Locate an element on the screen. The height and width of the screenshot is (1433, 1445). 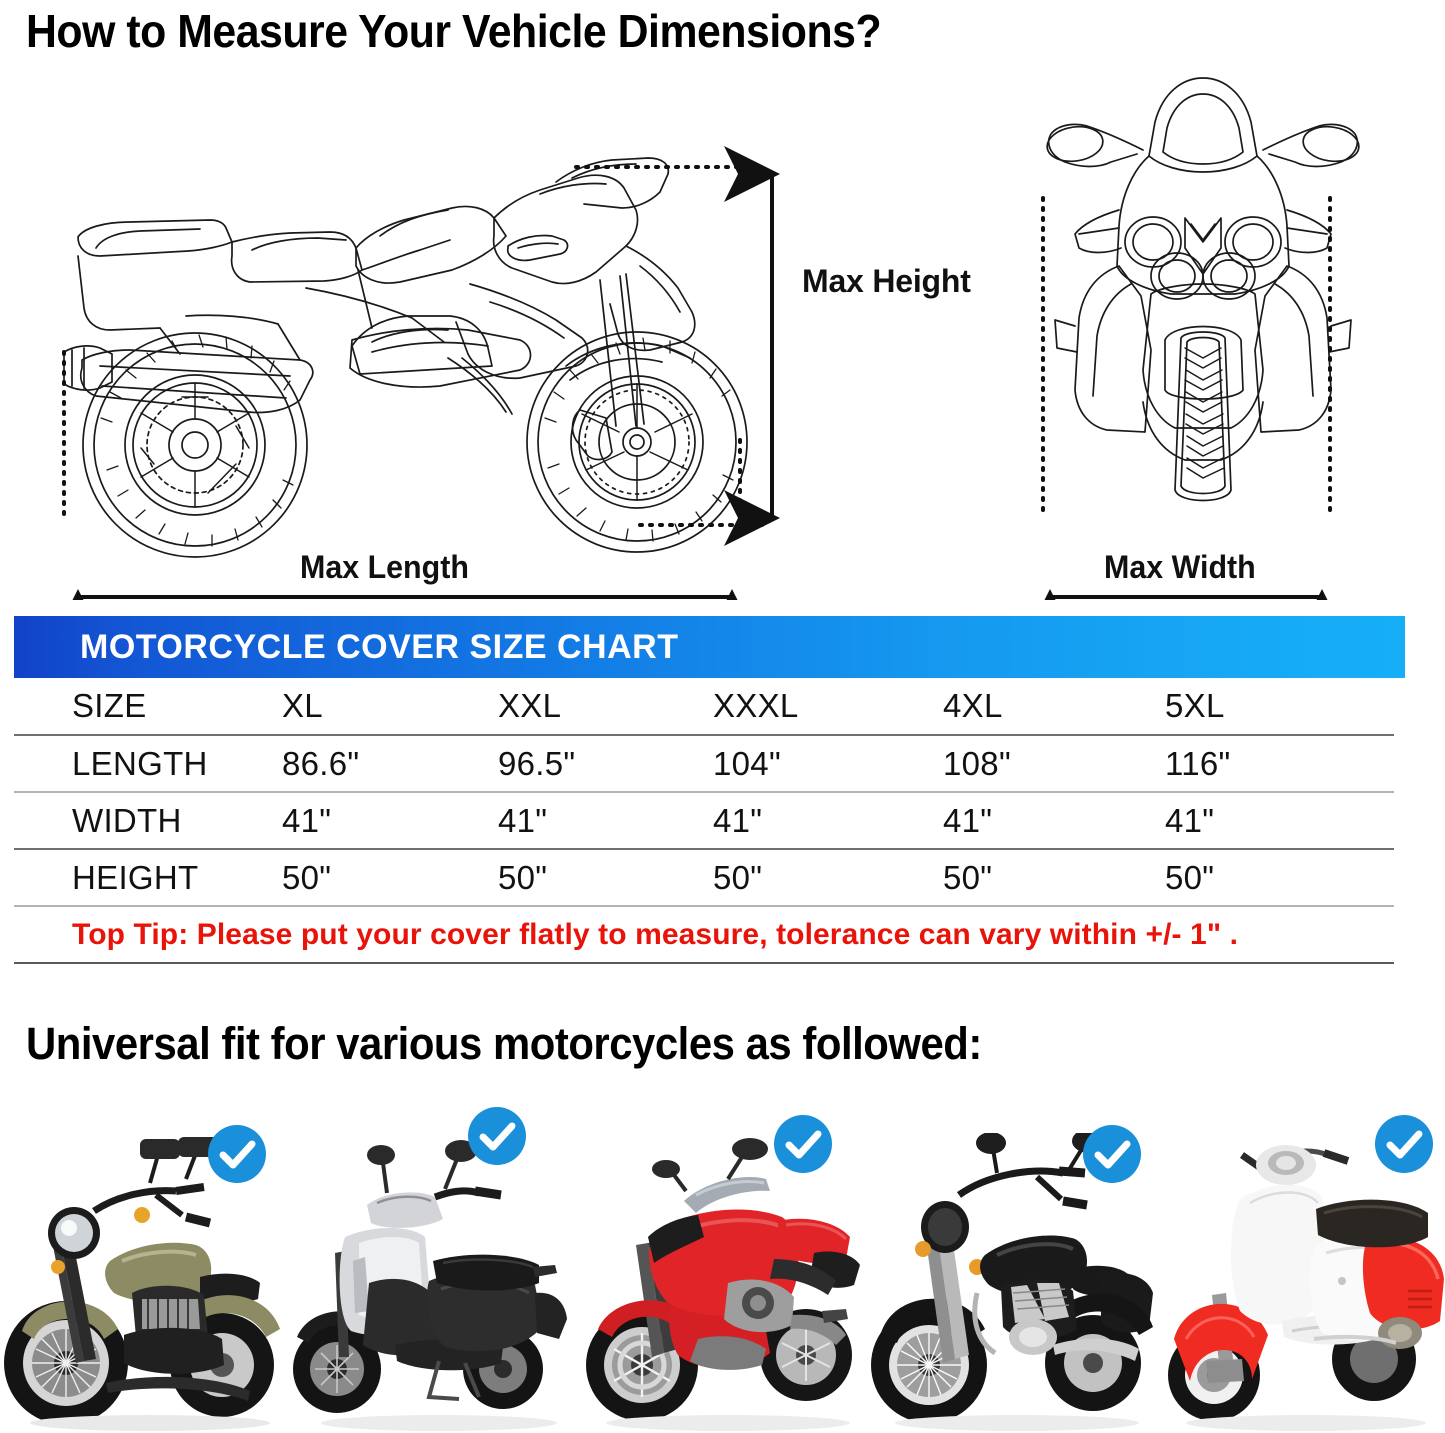
cell-width-xxxl: 41" is located at coordinates (738, 820).